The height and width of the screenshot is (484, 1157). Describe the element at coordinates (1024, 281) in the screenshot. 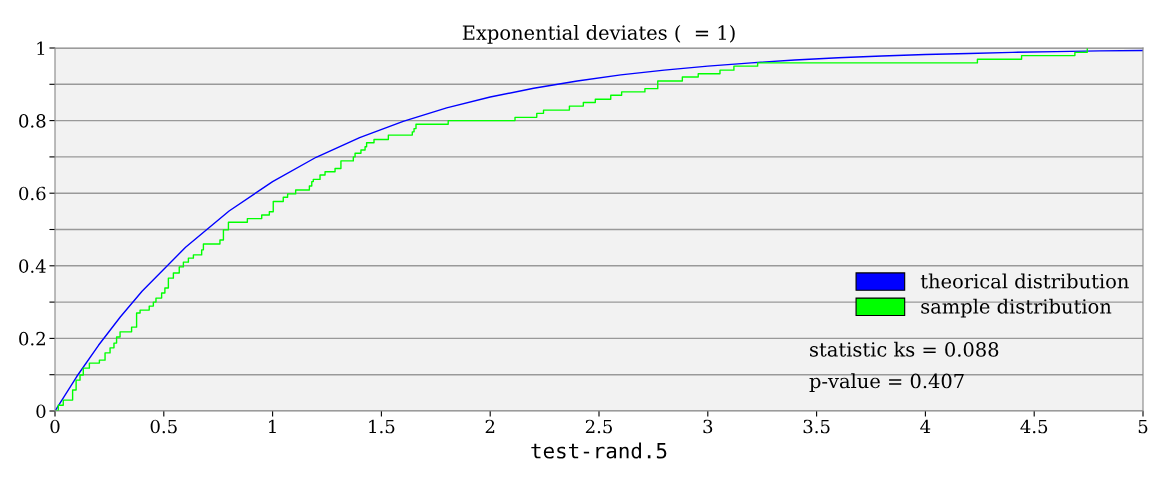

I see `legend-label: theorical distribution` at that location.